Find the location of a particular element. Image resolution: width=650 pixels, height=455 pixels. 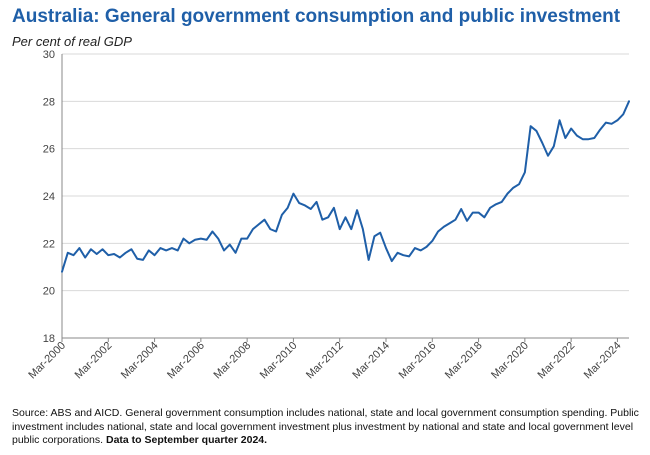

y-tick-label: 26 is located at coordinates (49, 150).